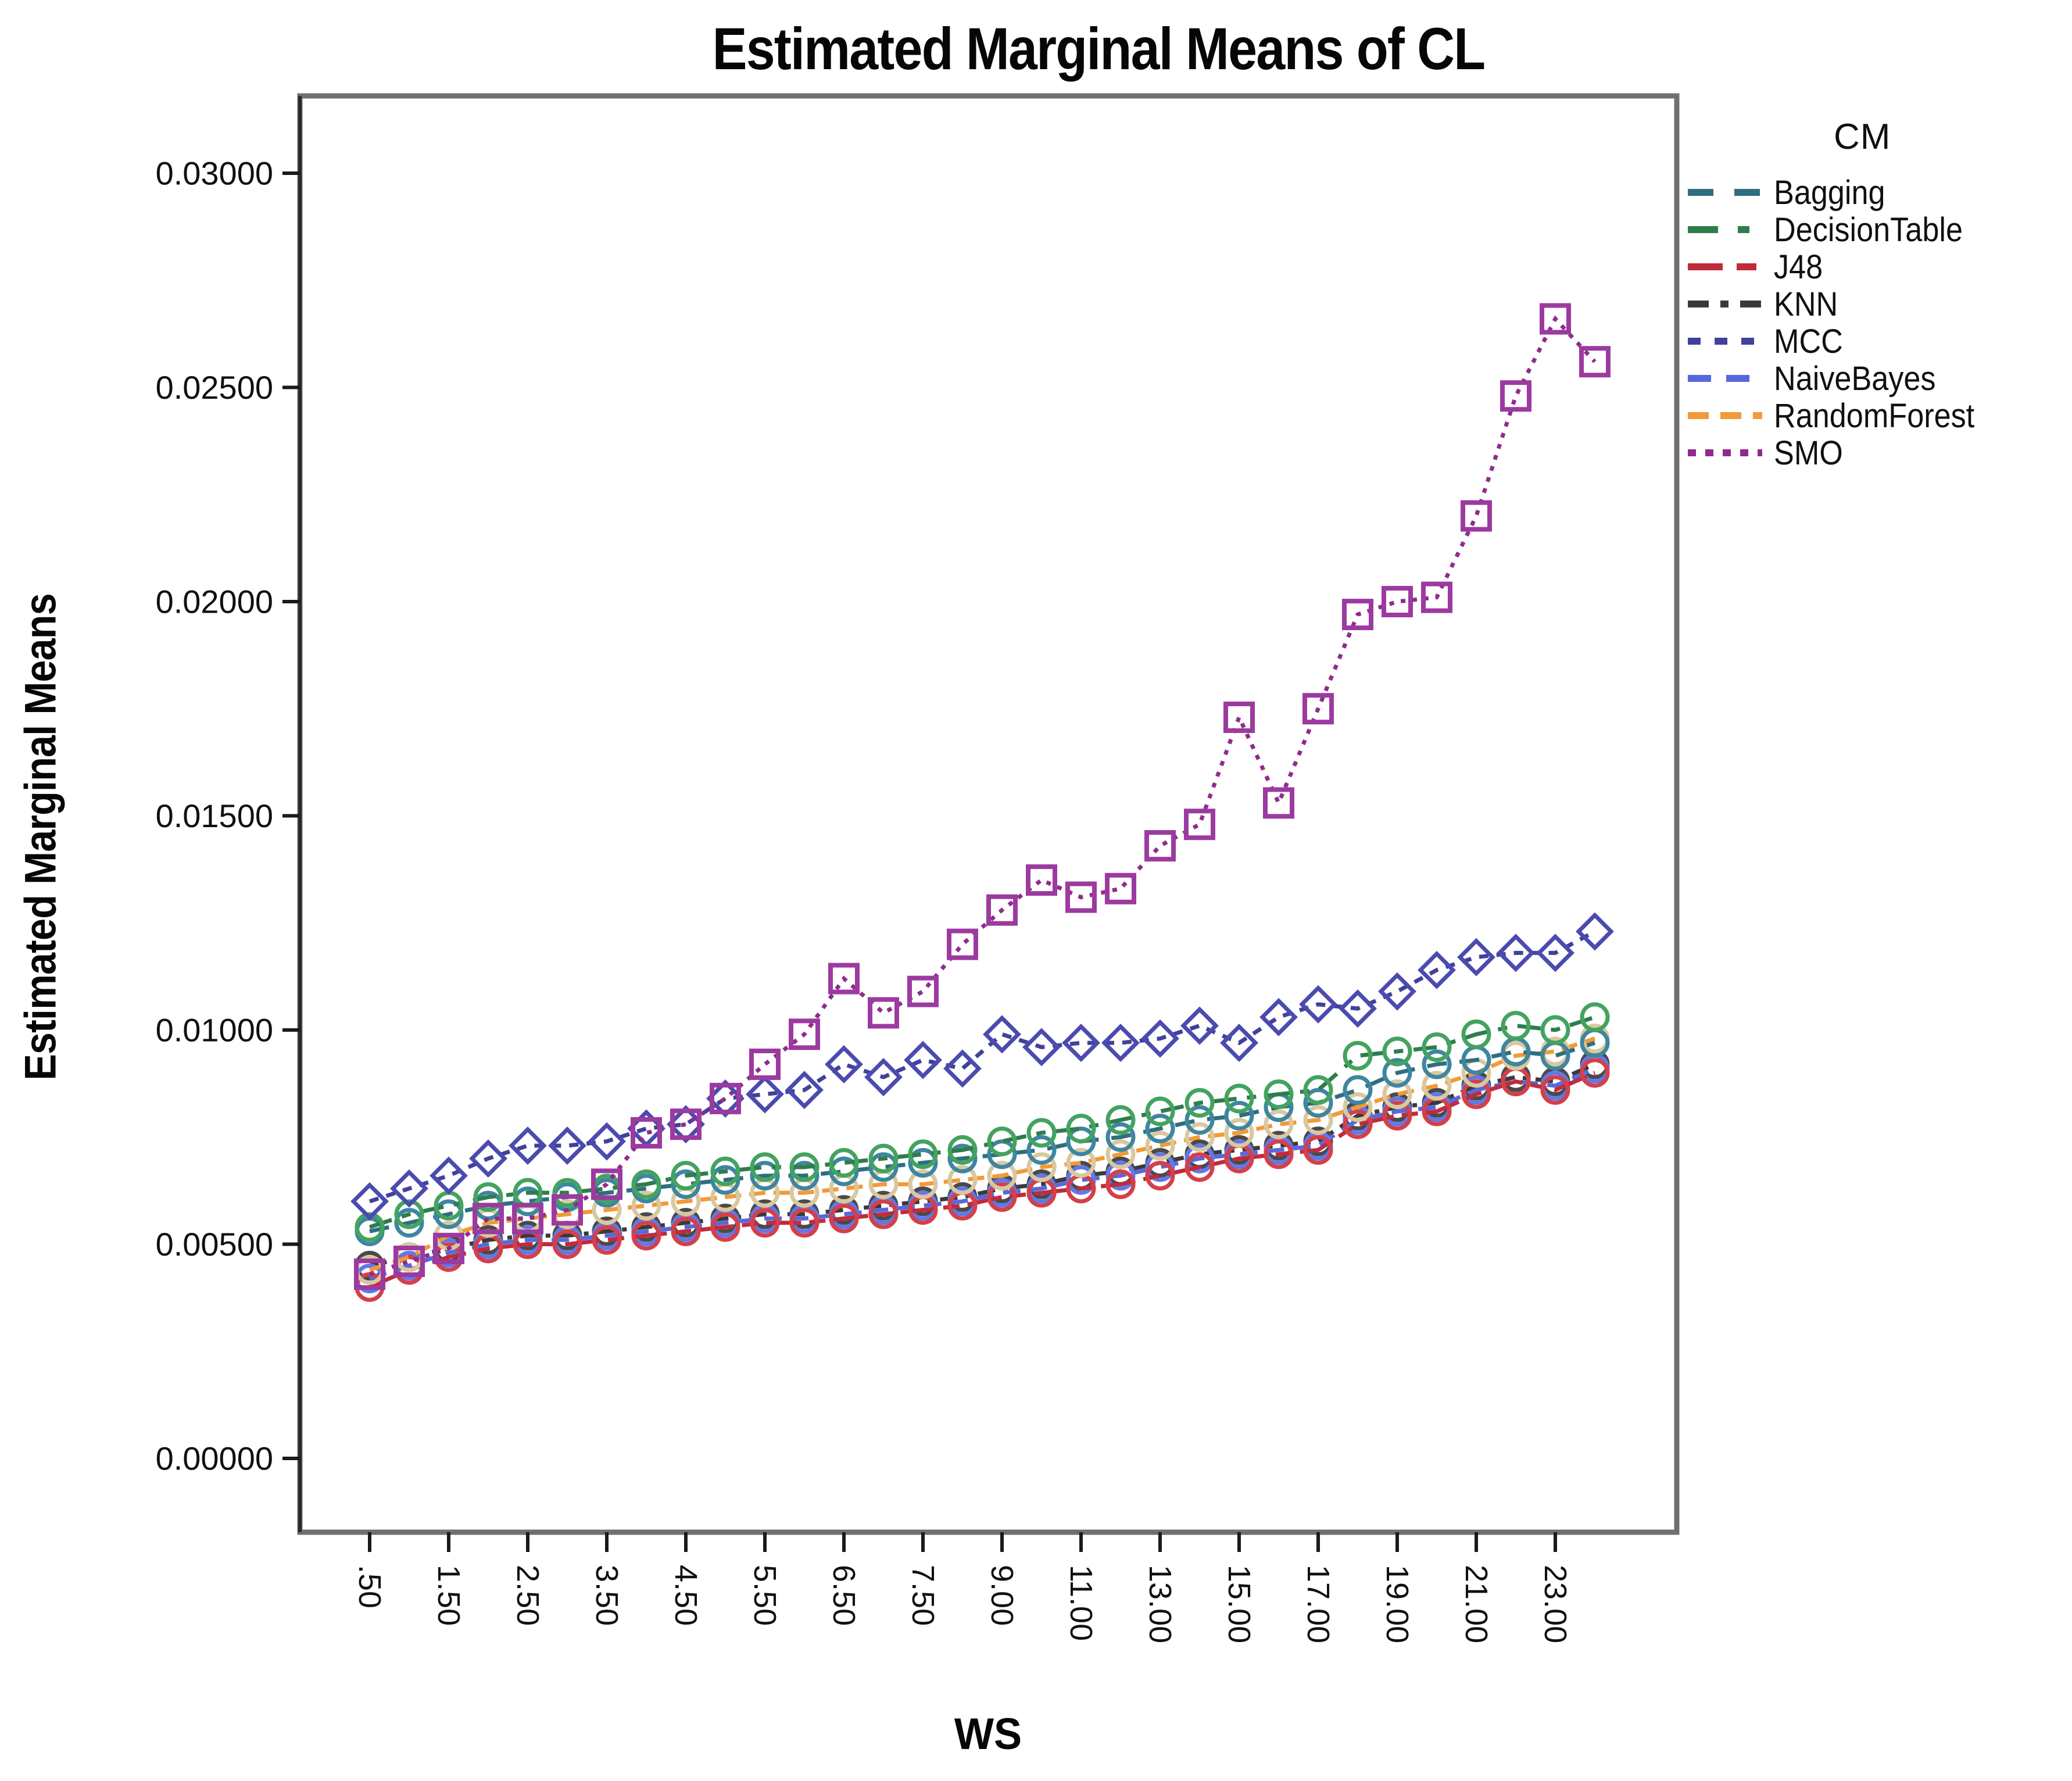 Image resolution: width=2072 pixels, height=1781 pixels. I want to click on x-tick-label: 6.50, so click(844, 1595).